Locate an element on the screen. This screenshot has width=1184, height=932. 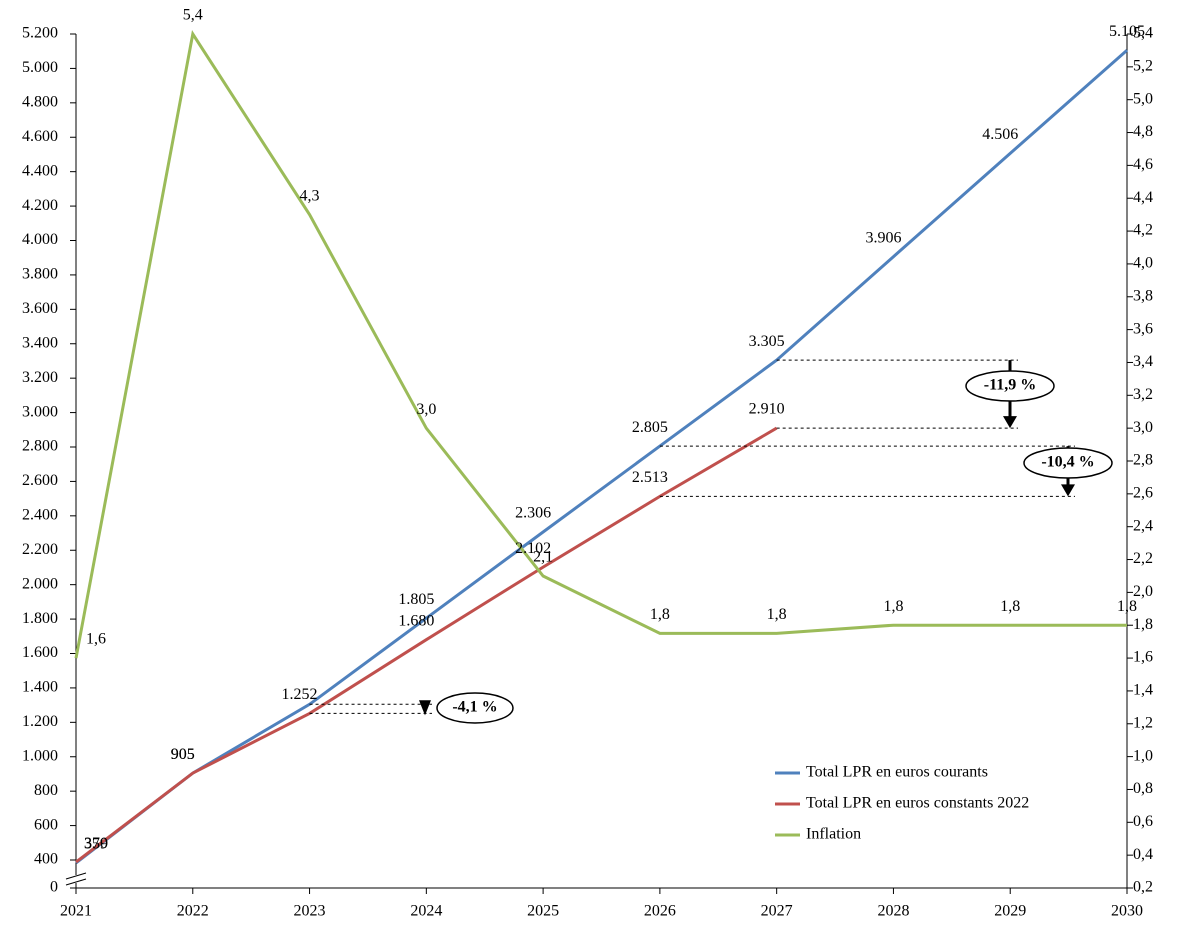
y2-tick-label: 0,4 is located at coordinates (1143, 854).